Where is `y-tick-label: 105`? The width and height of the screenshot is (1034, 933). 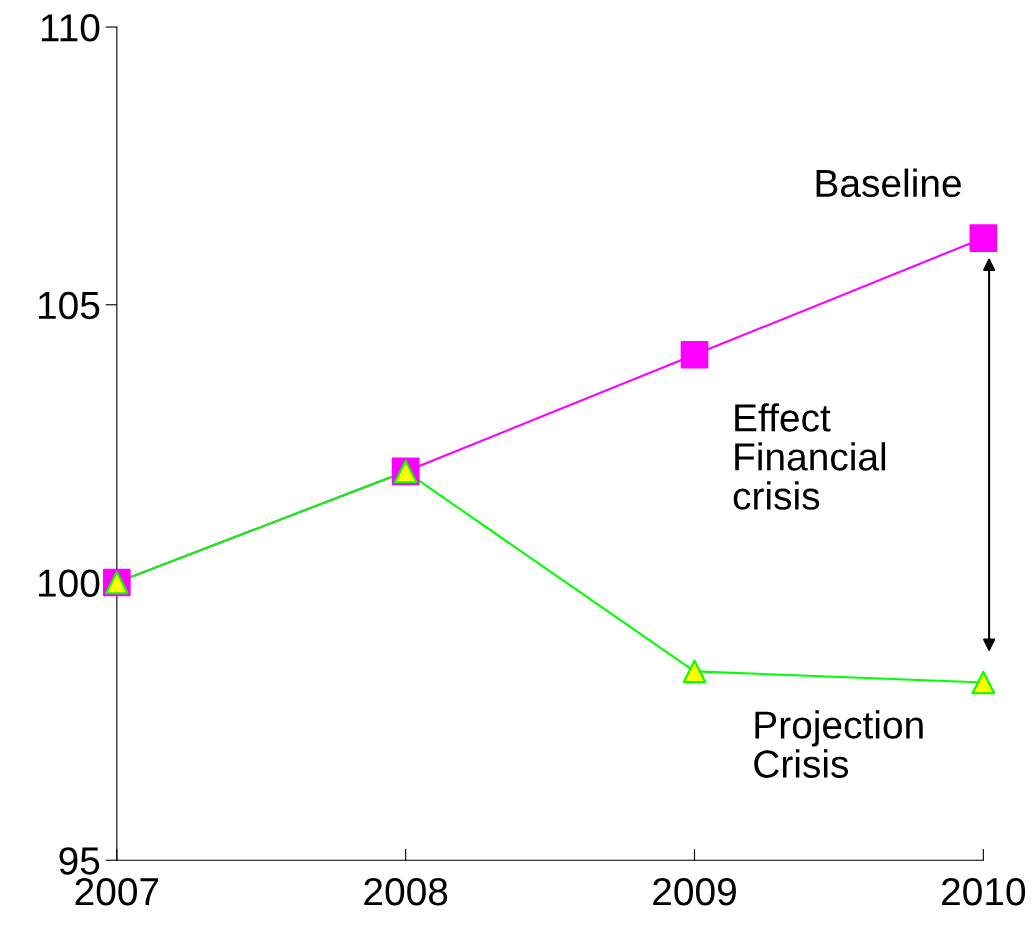 y-tick-label: 105 is located at coordinates (69, 305).